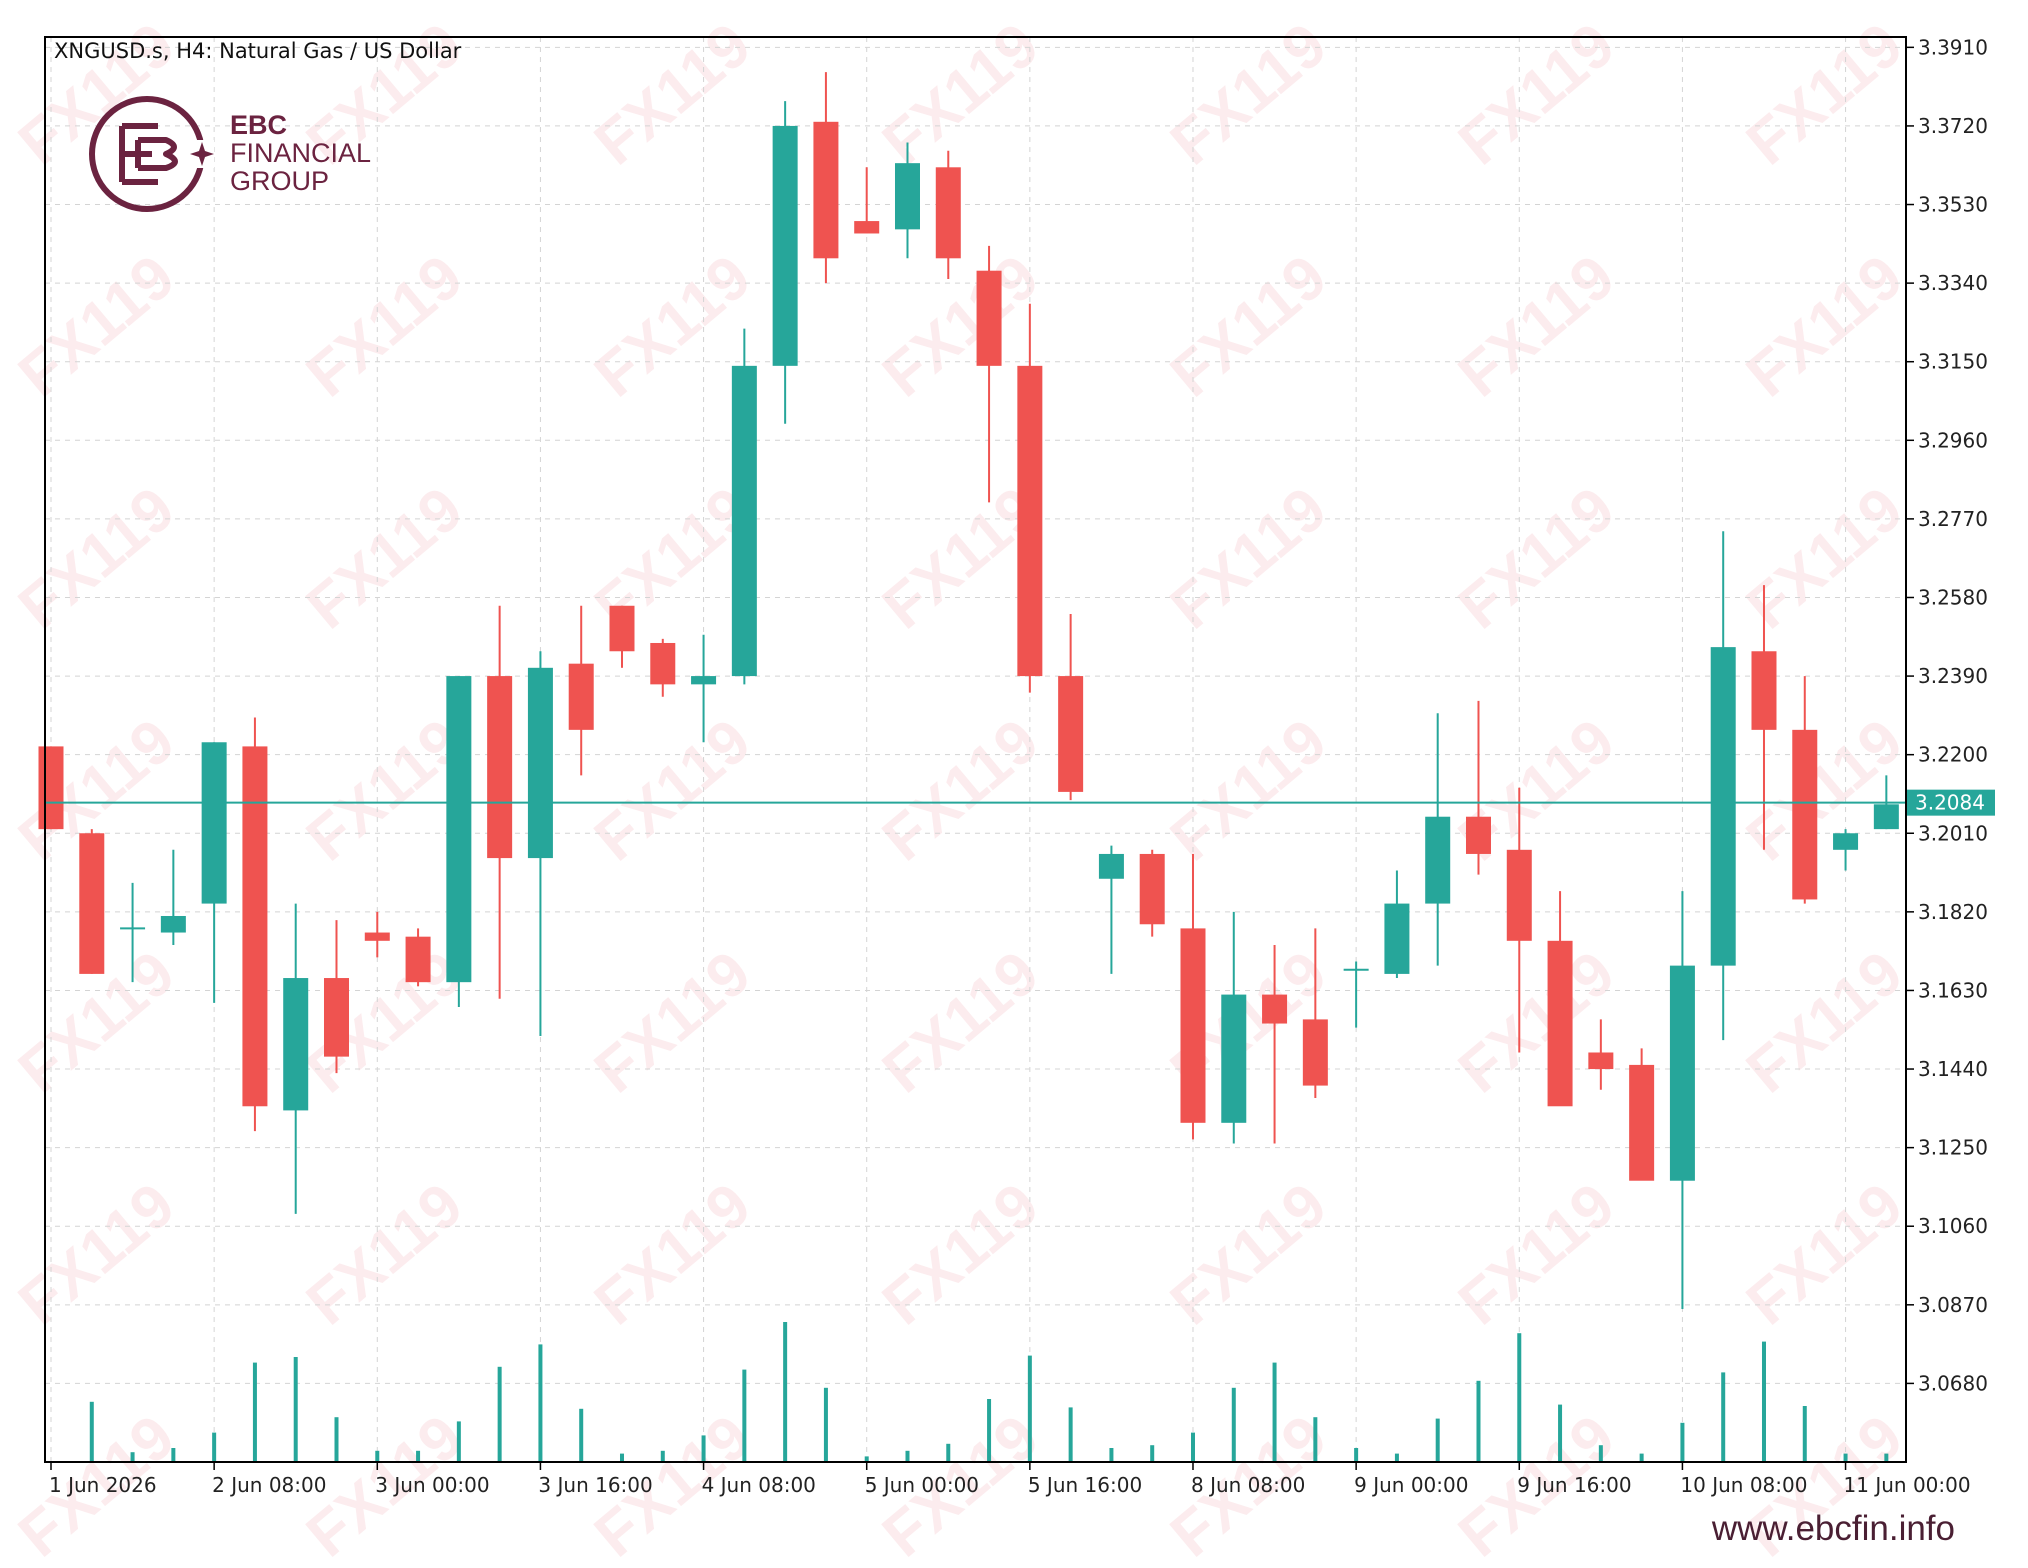 The image size is (2028, 1568). Describe the element at coordinates (1953, 1226) in the screenshot. I see `y-tick-label: 3.1060` at that location.